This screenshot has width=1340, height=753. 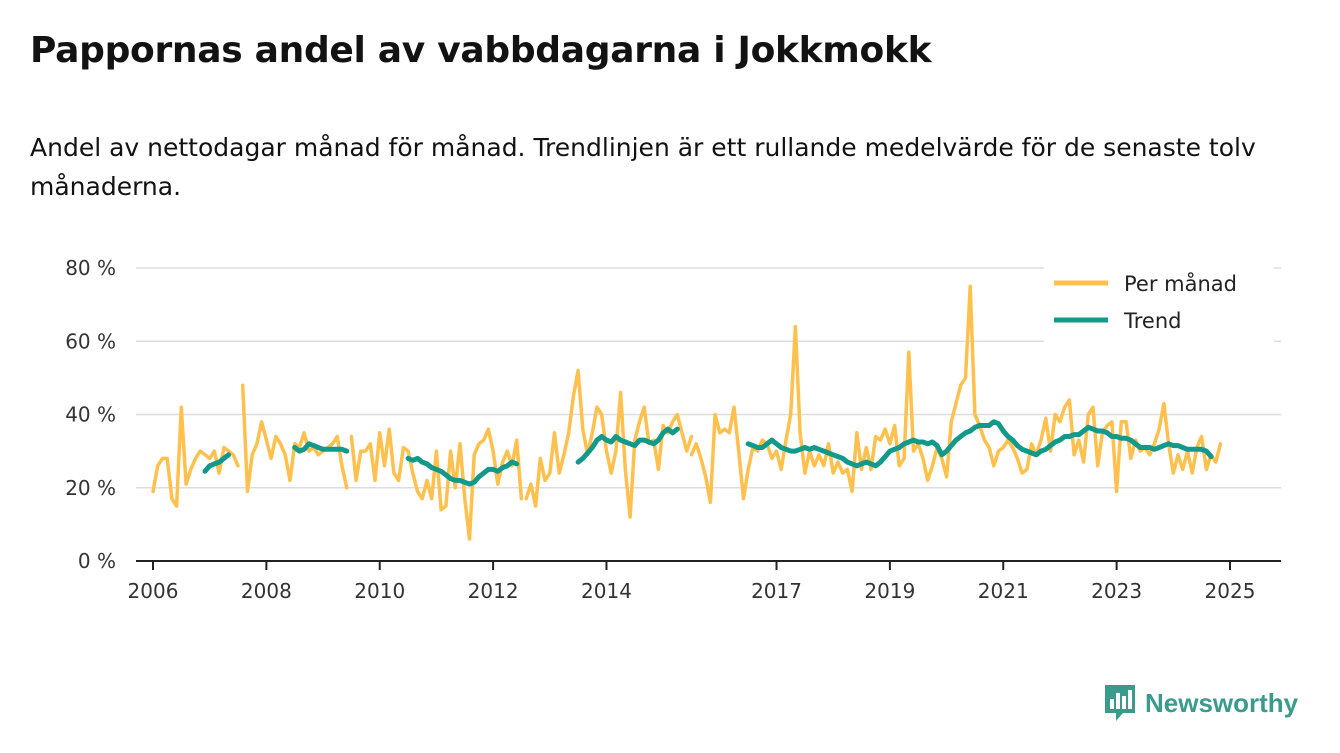 I want to click on x-tick-label: 2014, so click(x=606, y=591).